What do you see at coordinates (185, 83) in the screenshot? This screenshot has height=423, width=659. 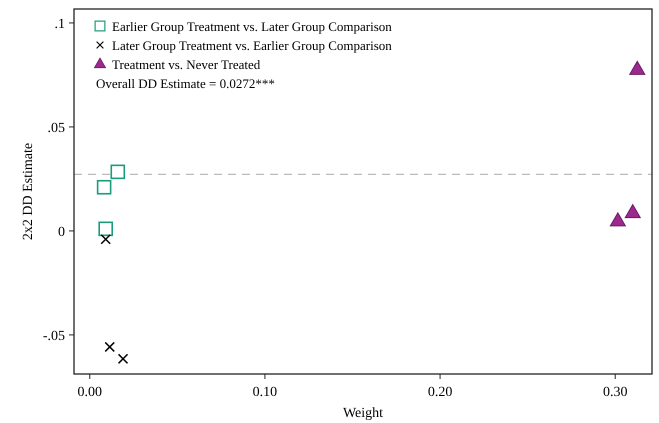 I see `annotation: Overall DD Estimate = 0.0272***` at bounding box center [185, 83].